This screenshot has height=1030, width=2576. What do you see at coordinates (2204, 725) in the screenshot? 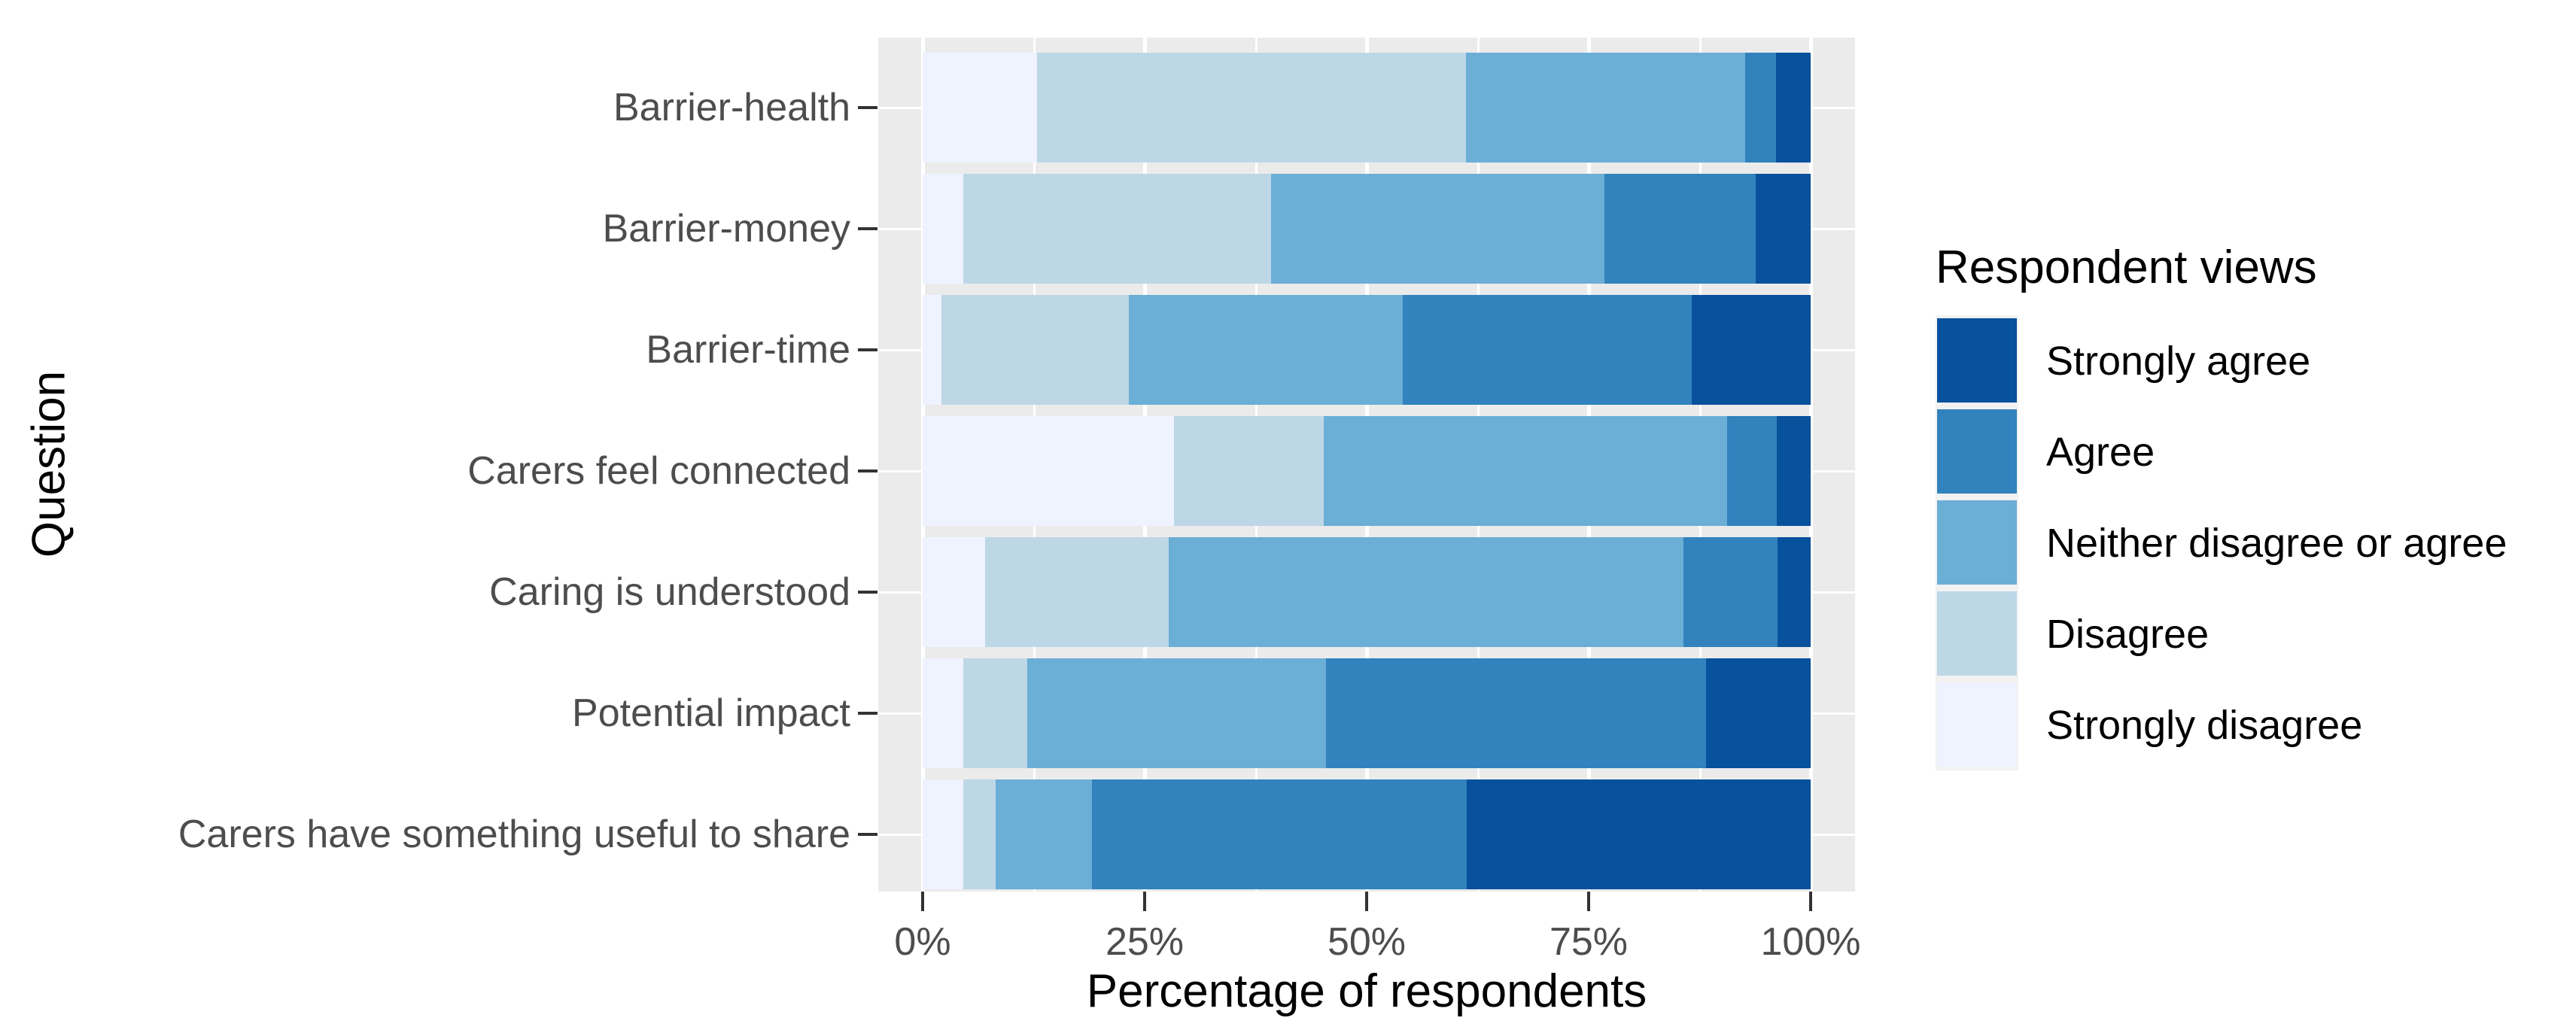
I see `legend-label: Strongly disagree` at bounding box center [2204, 725].